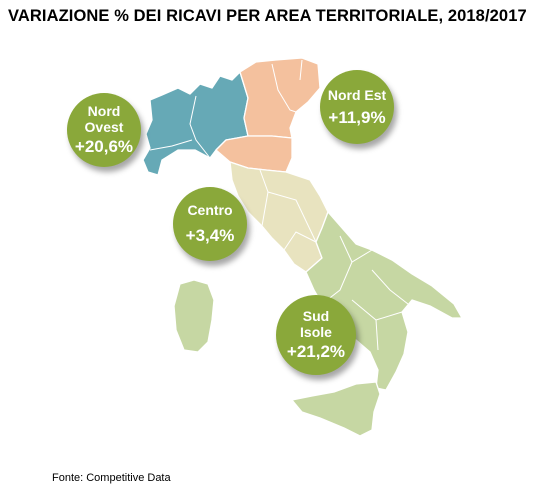 The image size is (535, 496). I want to click on bubble-nord-ovest: Nord Ovest +20,6%, so click(104, 130).